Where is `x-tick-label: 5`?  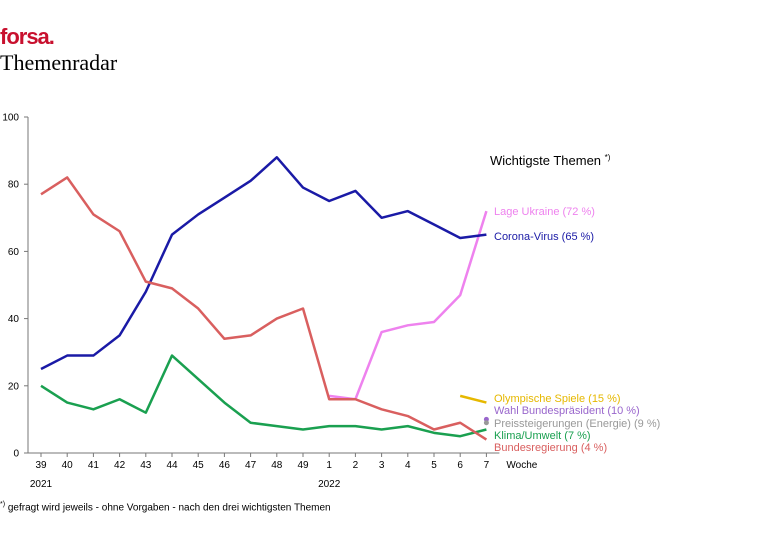
x-tick-label: 5 is located at coordinates (434, 465).